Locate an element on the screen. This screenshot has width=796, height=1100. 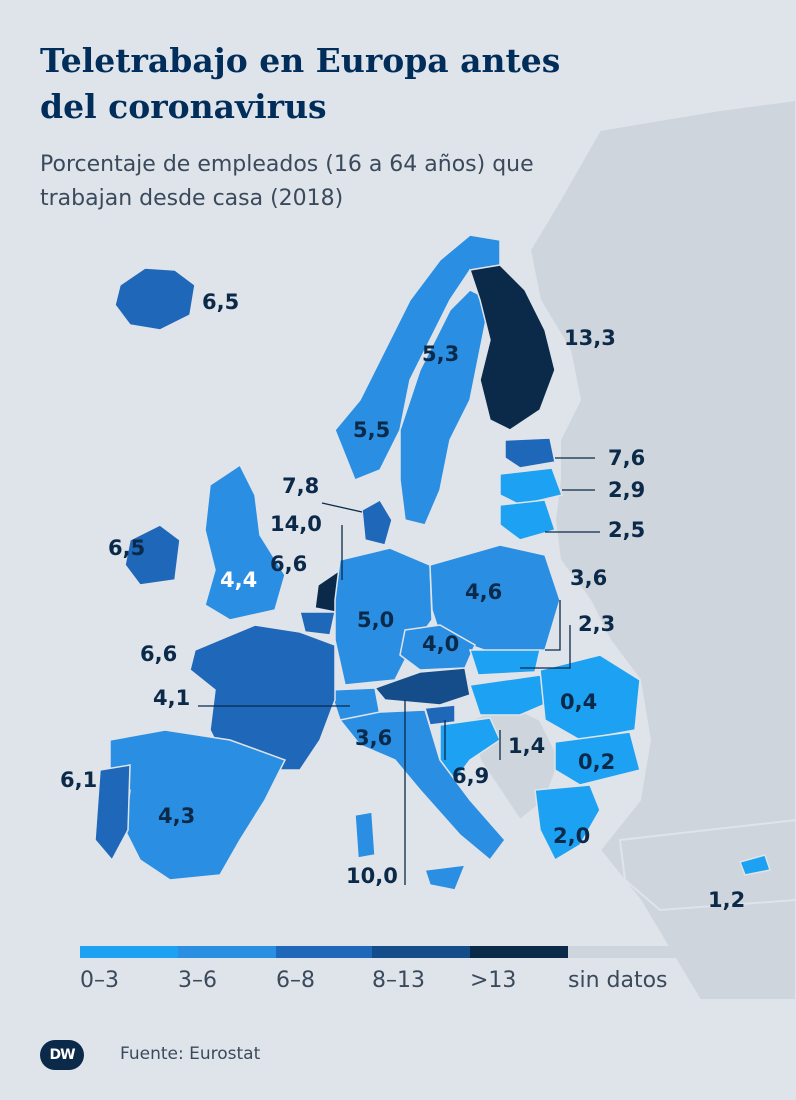
label-uk: 4,4 is located at coordinates (239, 580).